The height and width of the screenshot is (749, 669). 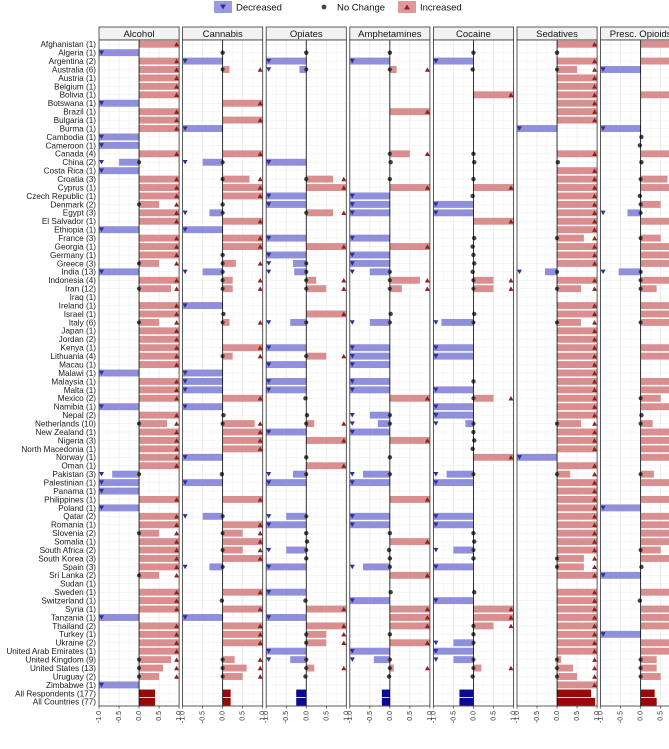 I want to click on y-label: Afghanistan (1), so click(x=68, y=44).